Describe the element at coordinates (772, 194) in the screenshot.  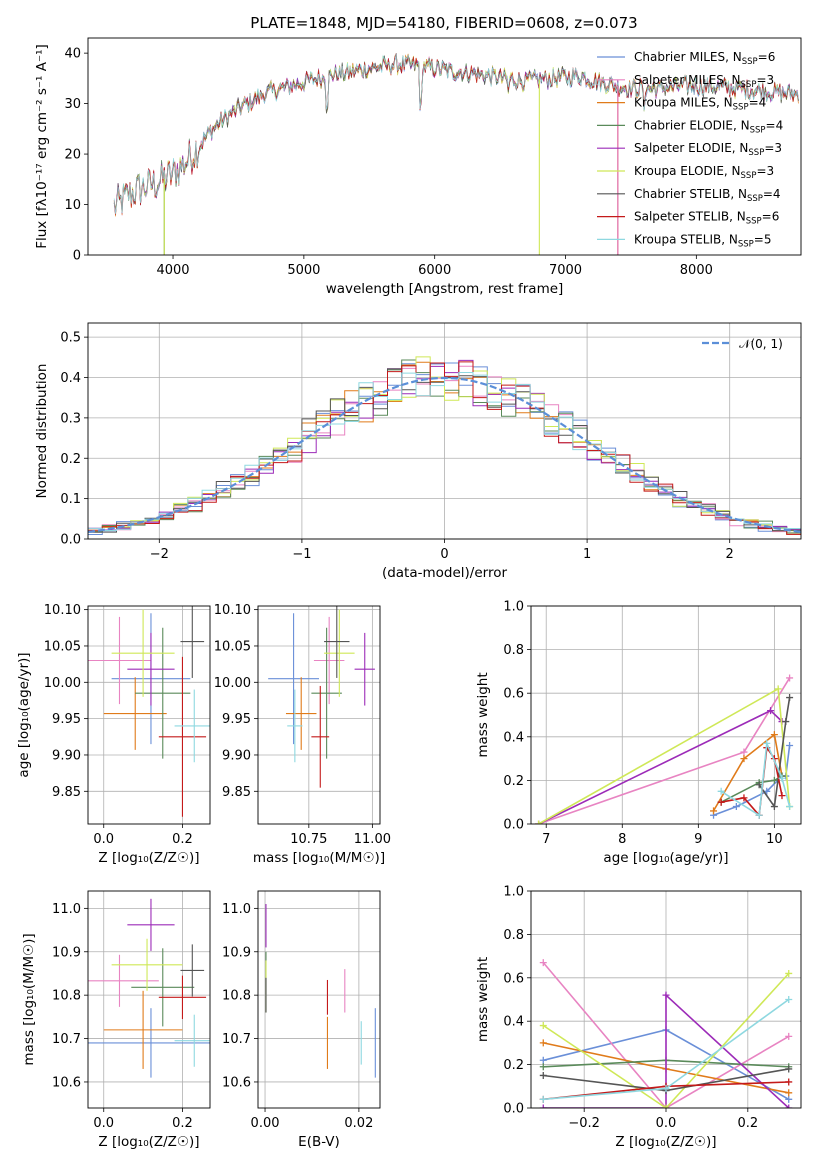
I see `legend-entry-count: =4` at that location.